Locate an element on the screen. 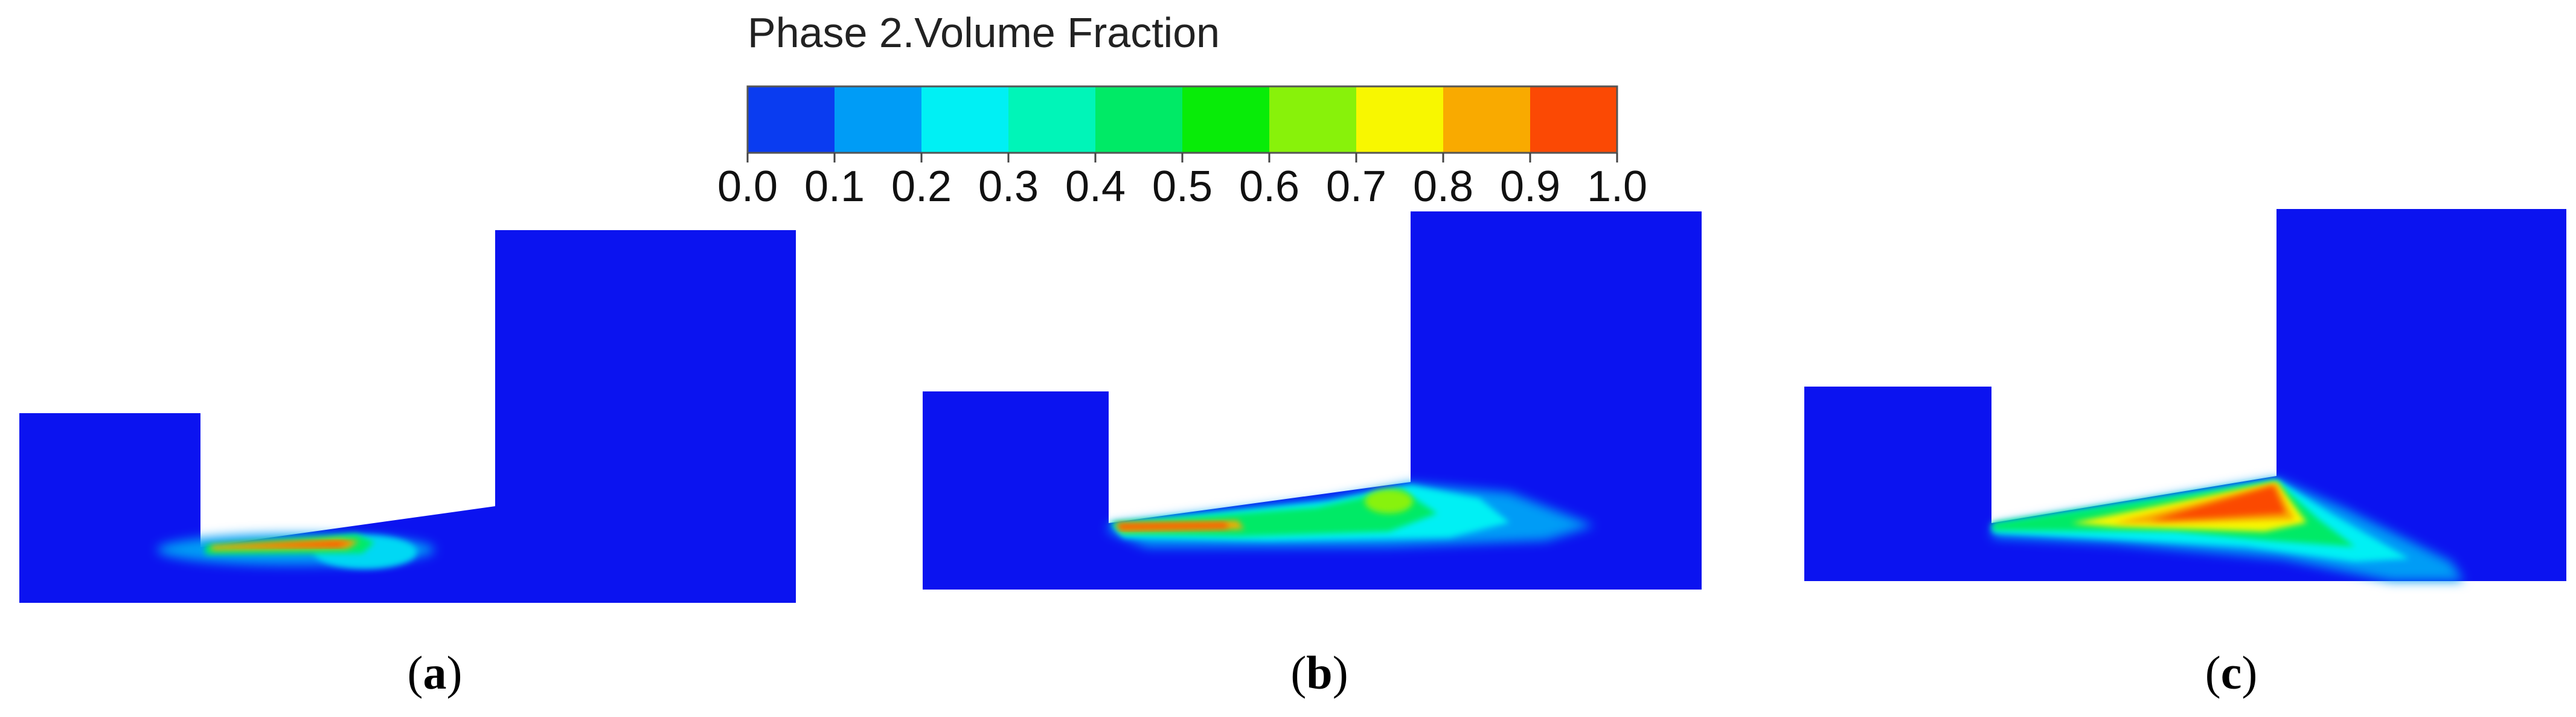  colorbar-tick-label: 0.0 is located at coordinates (747, 186).